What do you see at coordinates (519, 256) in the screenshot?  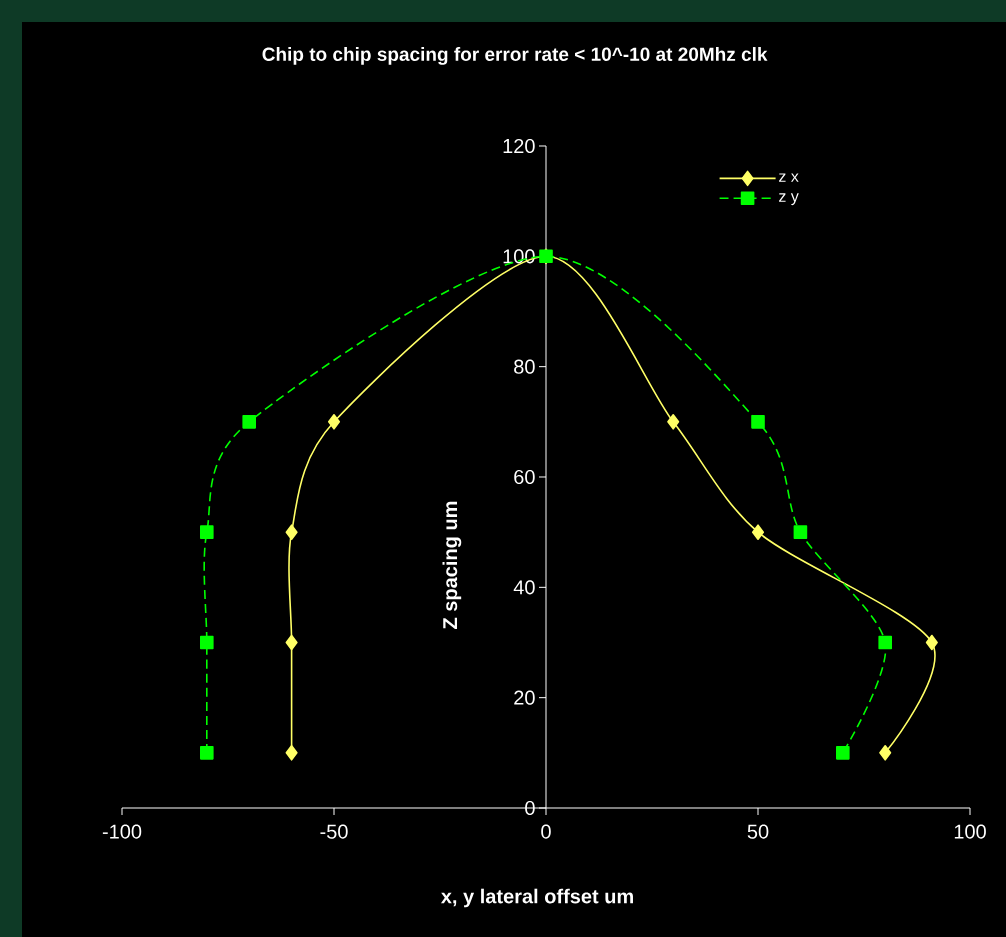 I see `y-tick-label: 100` at bounding box center [519, 256].